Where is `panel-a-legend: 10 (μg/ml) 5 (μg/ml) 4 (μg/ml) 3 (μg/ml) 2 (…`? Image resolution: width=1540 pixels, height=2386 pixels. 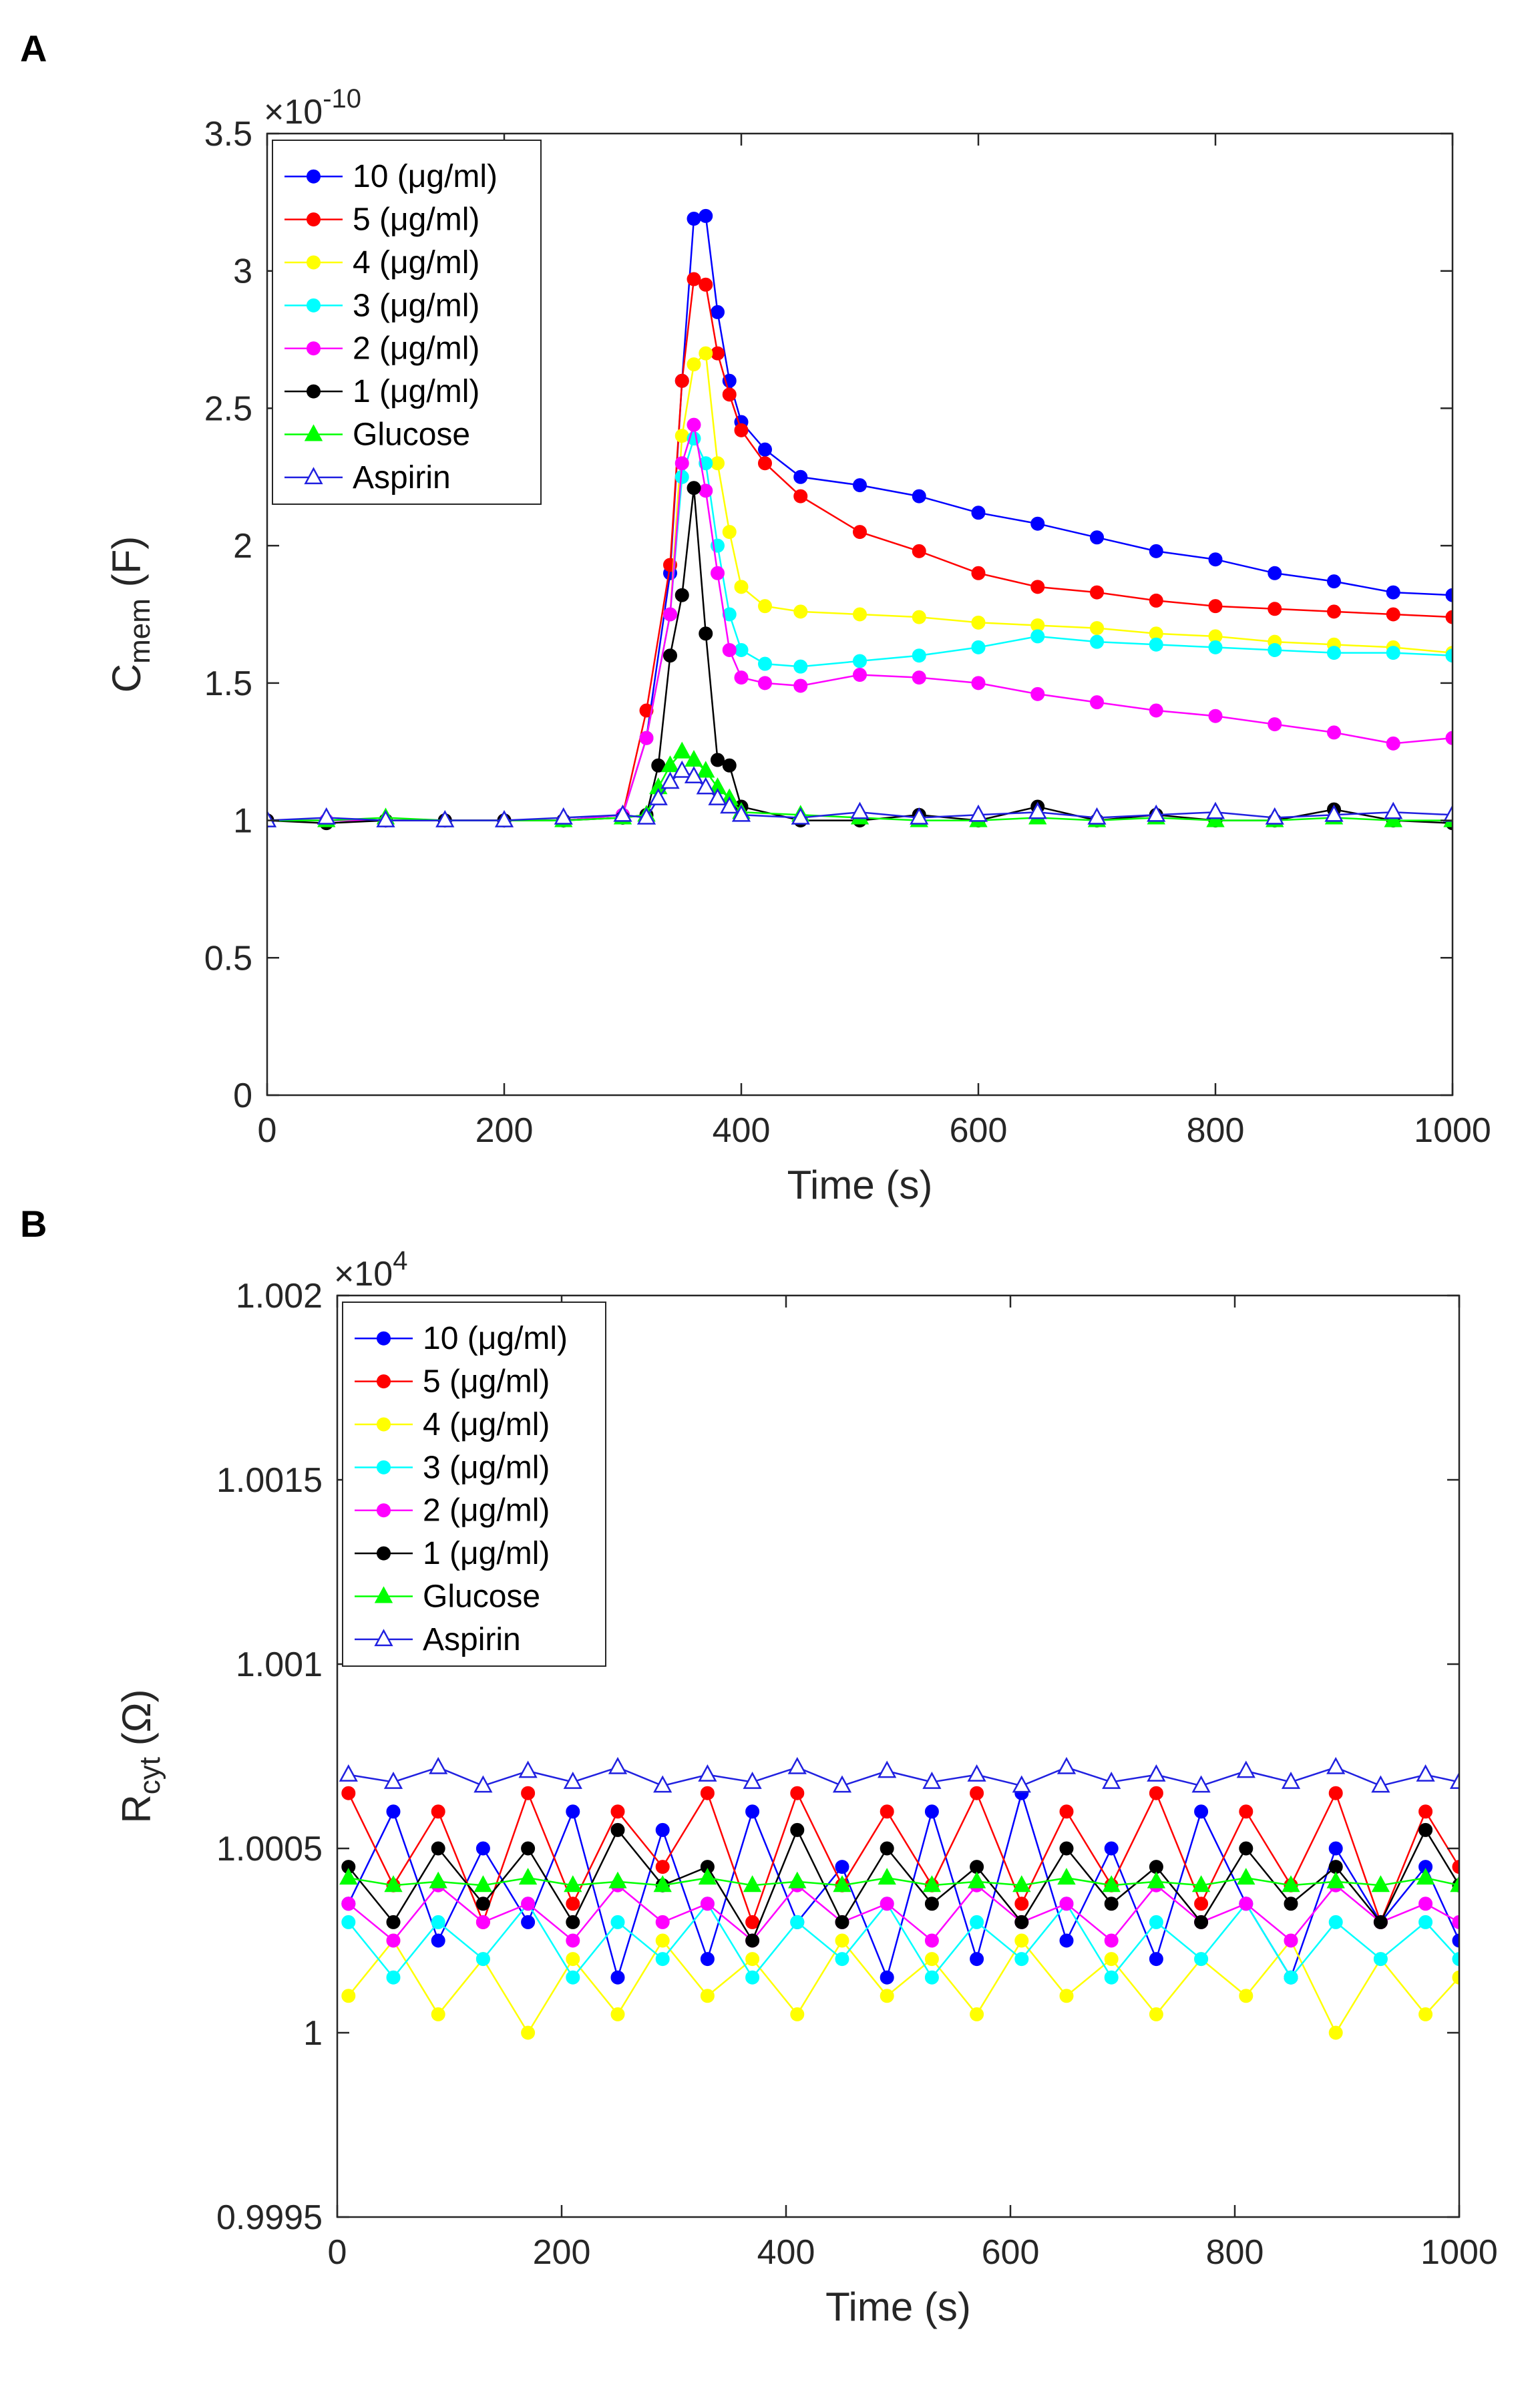
panel-a-legend: 10 (μg/ml) 5 (μg/ml) 4 (μg/ml) 3 (μg/ml) 2 (… is located at coordinates (407, 322).